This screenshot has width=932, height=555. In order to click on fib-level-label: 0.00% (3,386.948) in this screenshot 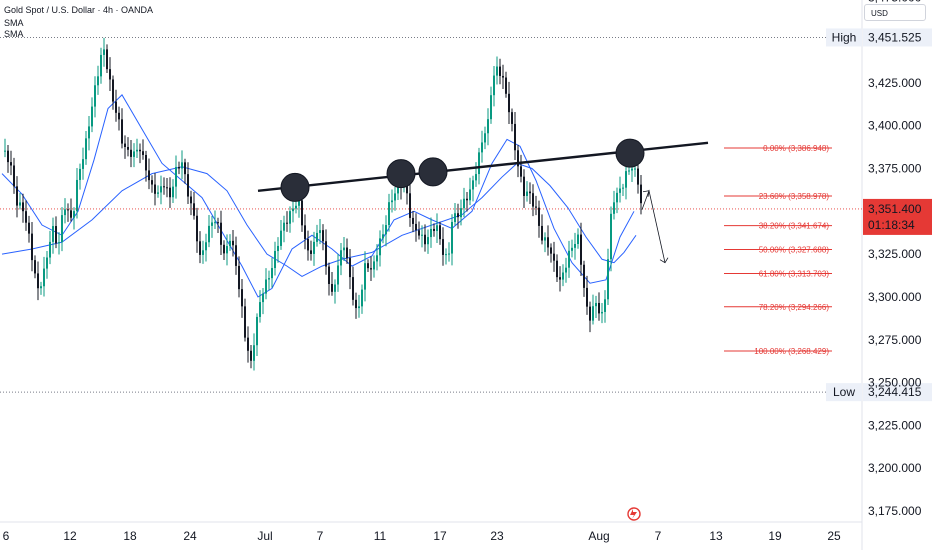, I will do `click(796, 148)`.